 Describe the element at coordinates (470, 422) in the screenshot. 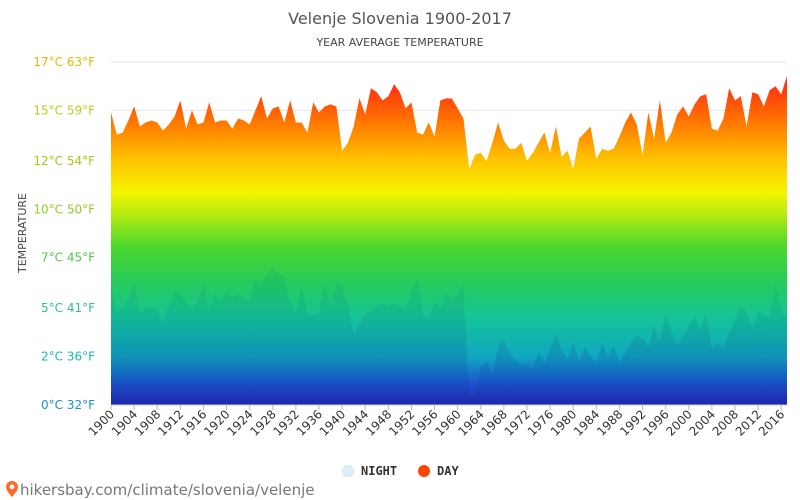

I see `x-tick-label: 1964` at that location.